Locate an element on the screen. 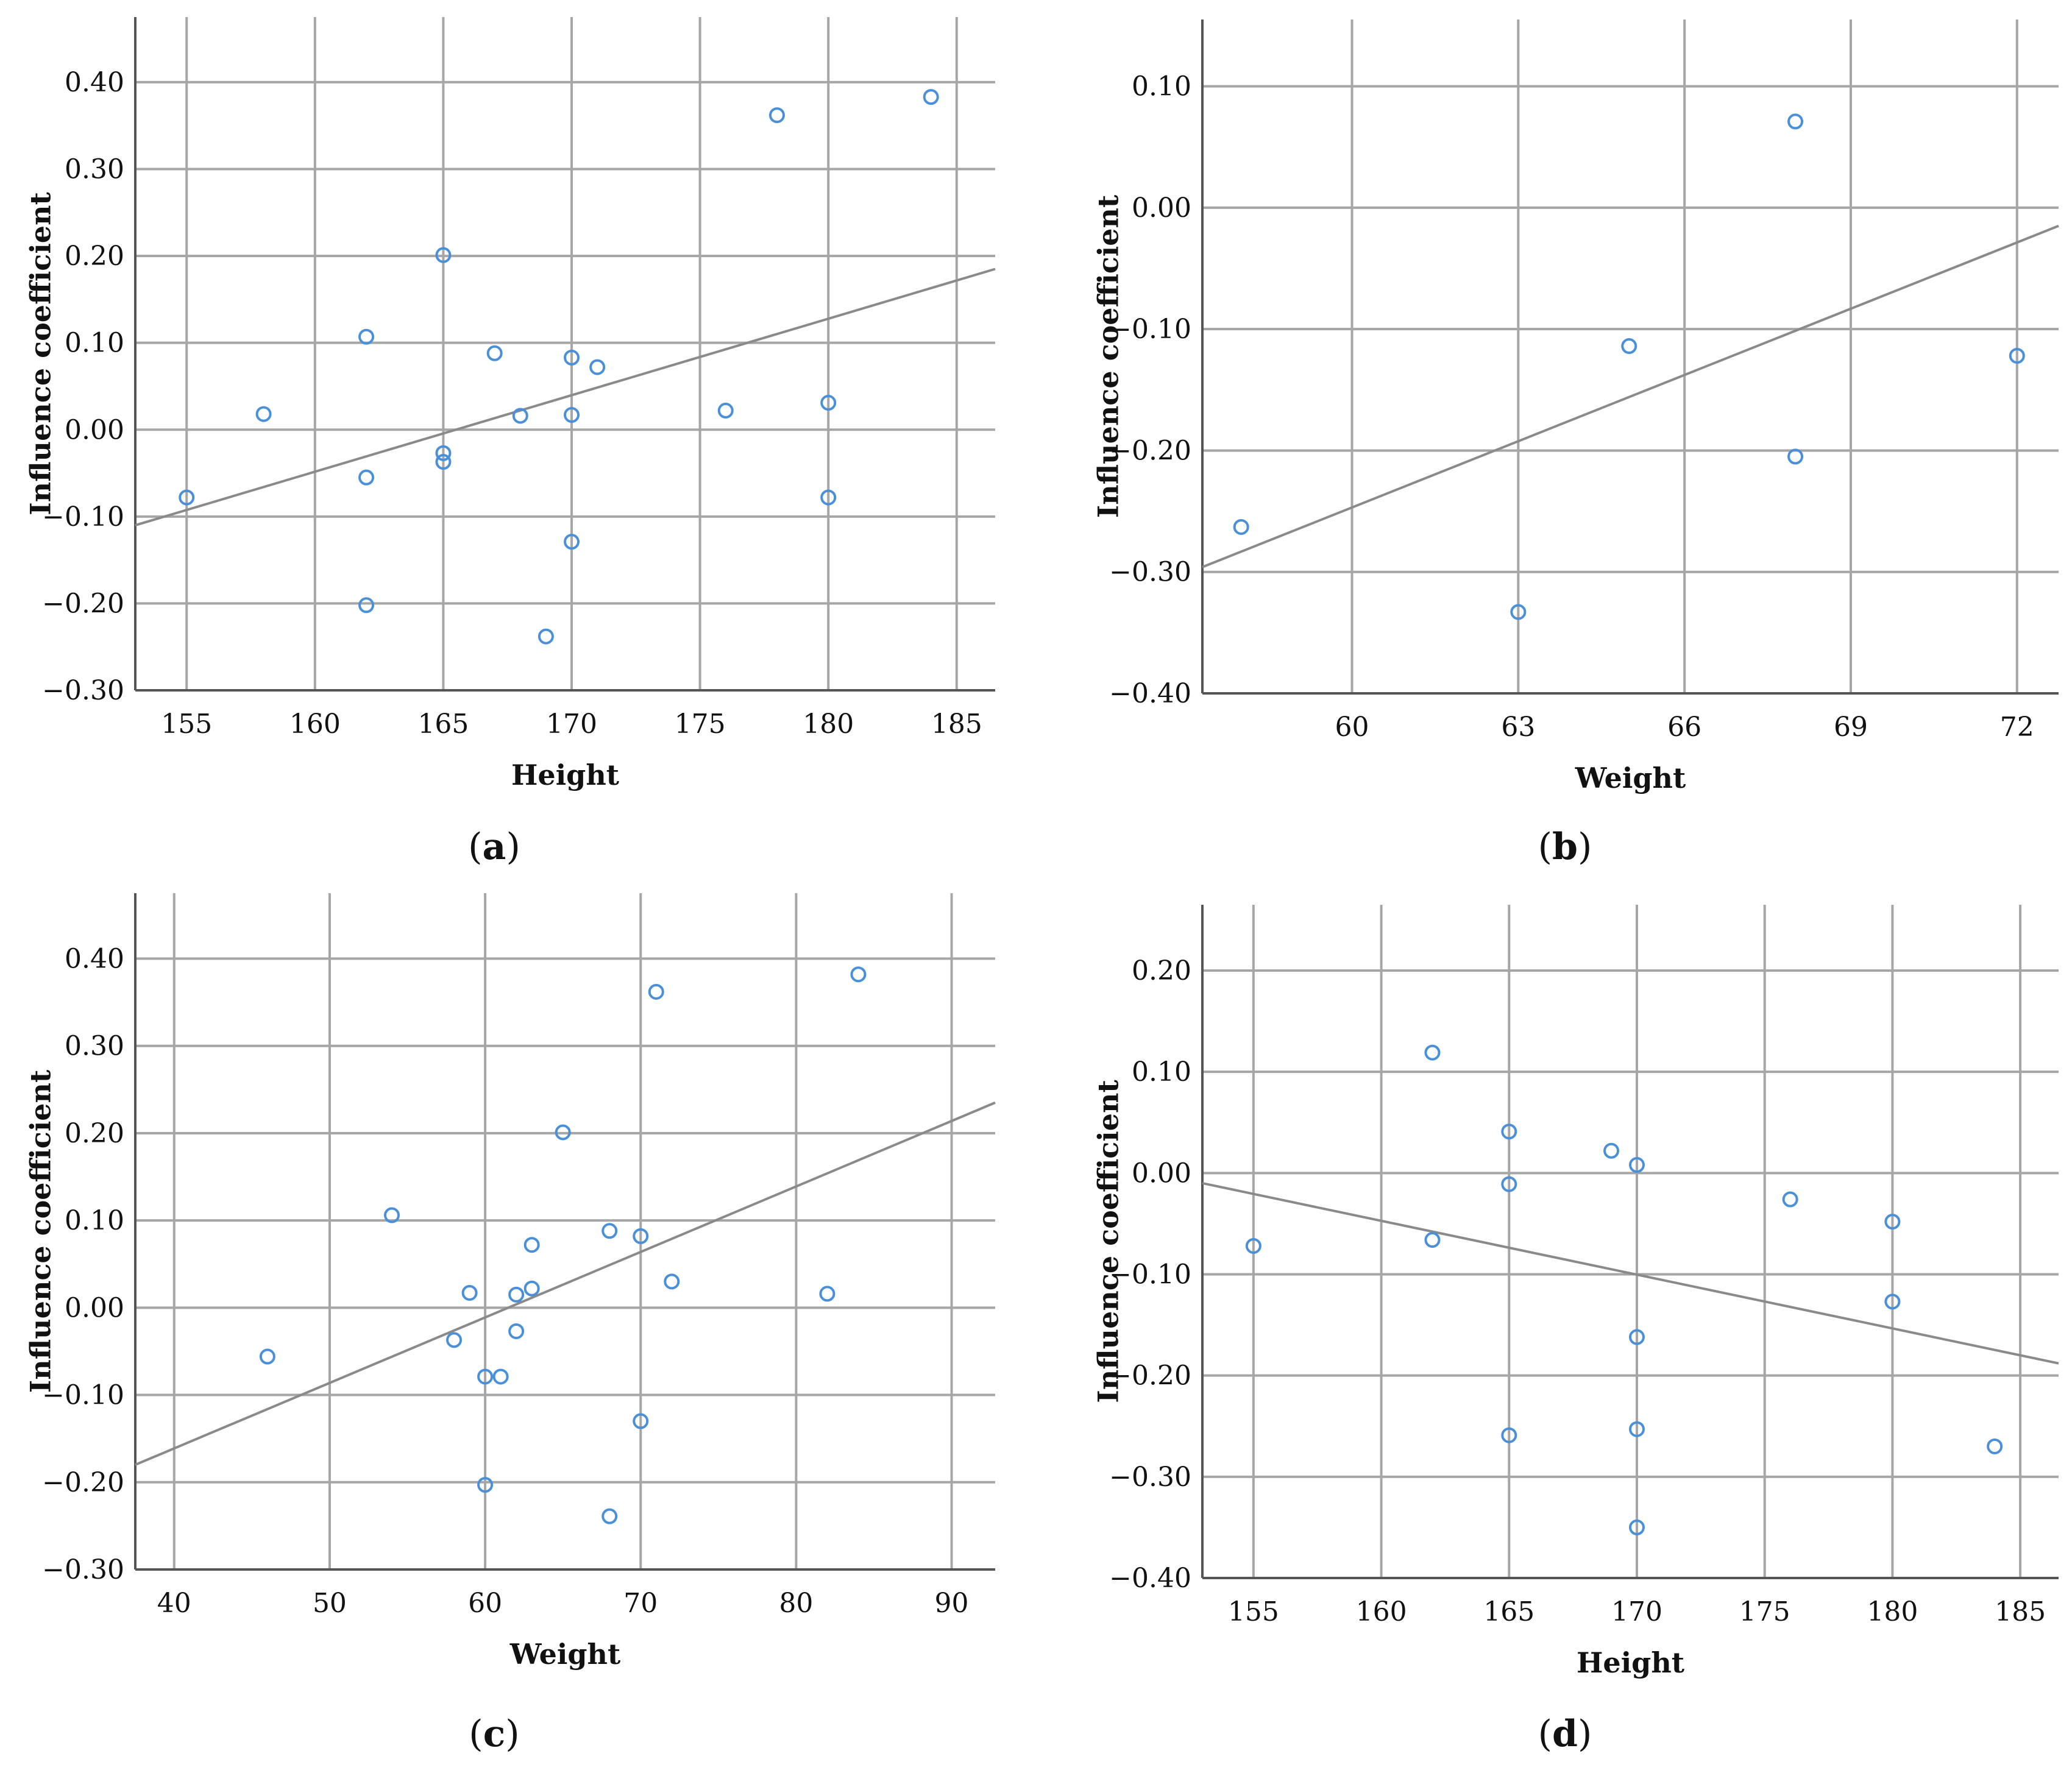 The image size is (2072, 1787). caption-letter: a is located at coordinates (494, 847).